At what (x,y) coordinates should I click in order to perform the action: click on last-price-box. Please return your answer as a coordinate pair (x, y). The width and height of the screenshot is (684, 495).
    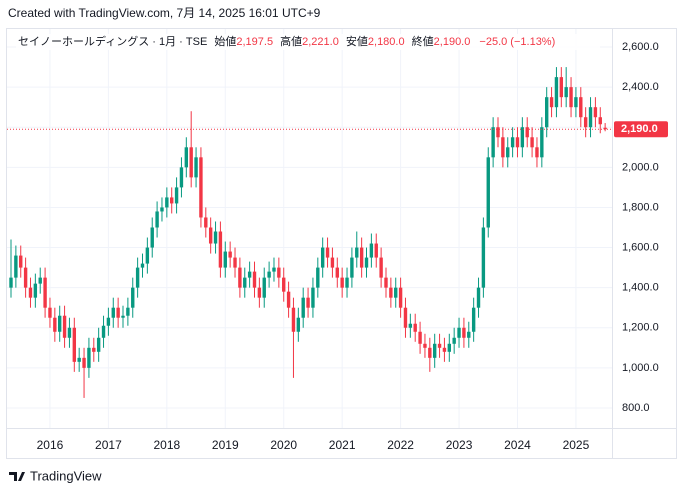
    Looking at the image, I should click on (641, 129).